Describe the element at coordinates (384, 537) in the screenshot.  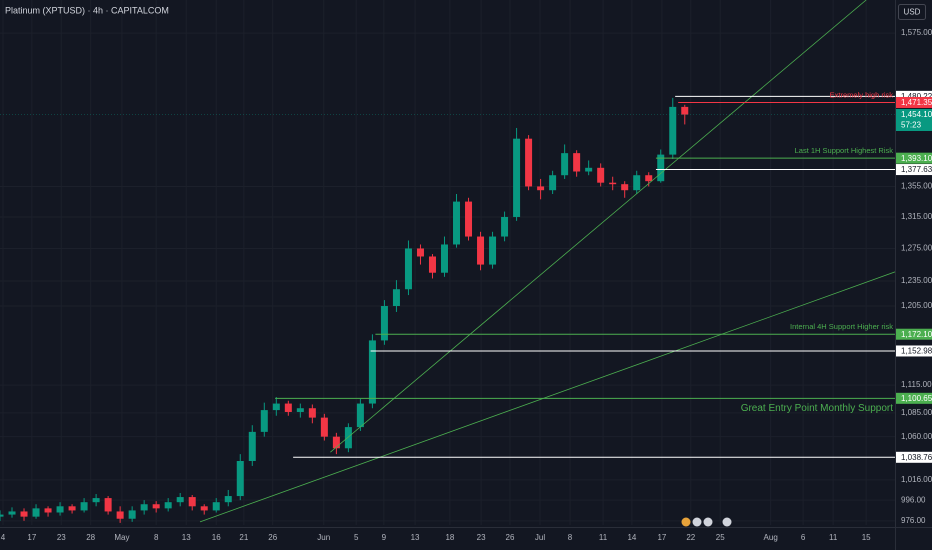
I see `x-tick-label: 9` at that location.